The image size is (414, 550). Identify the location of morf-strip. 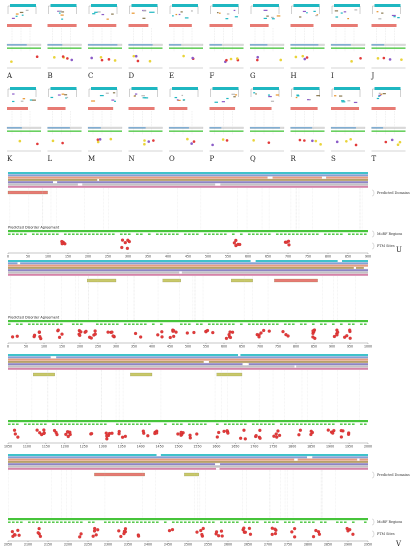
(348, 131).